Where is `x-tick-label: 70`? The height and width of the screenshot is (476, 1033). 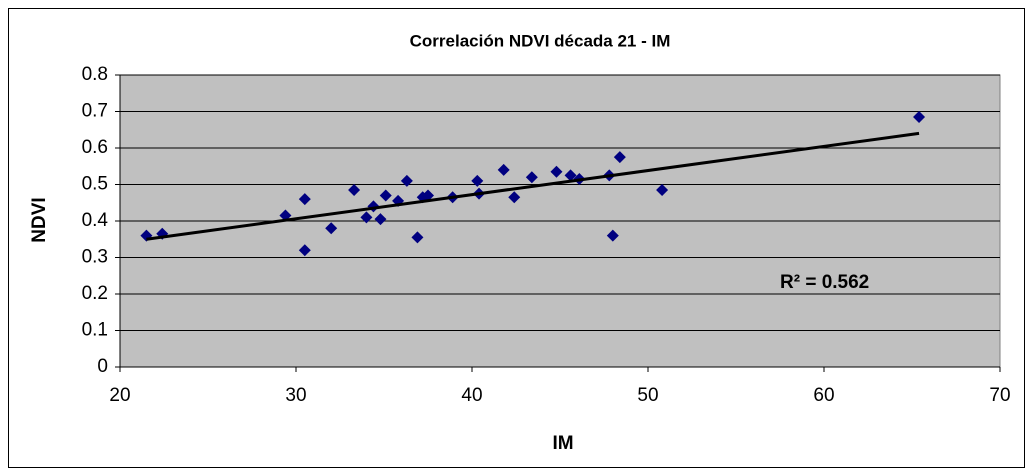 x-tick-label: 70 is located at coordinates (999, 395).